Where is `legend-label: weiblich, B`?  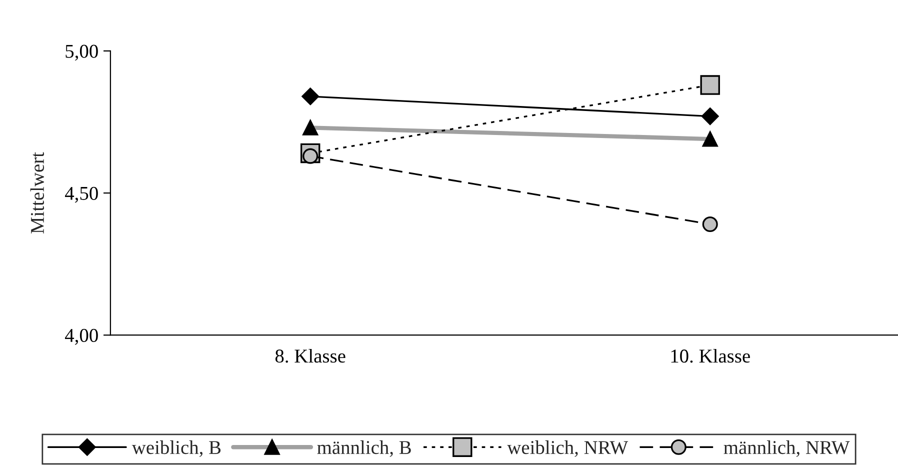 legend-label: weiblich, B is located at coordinates (176, 448).